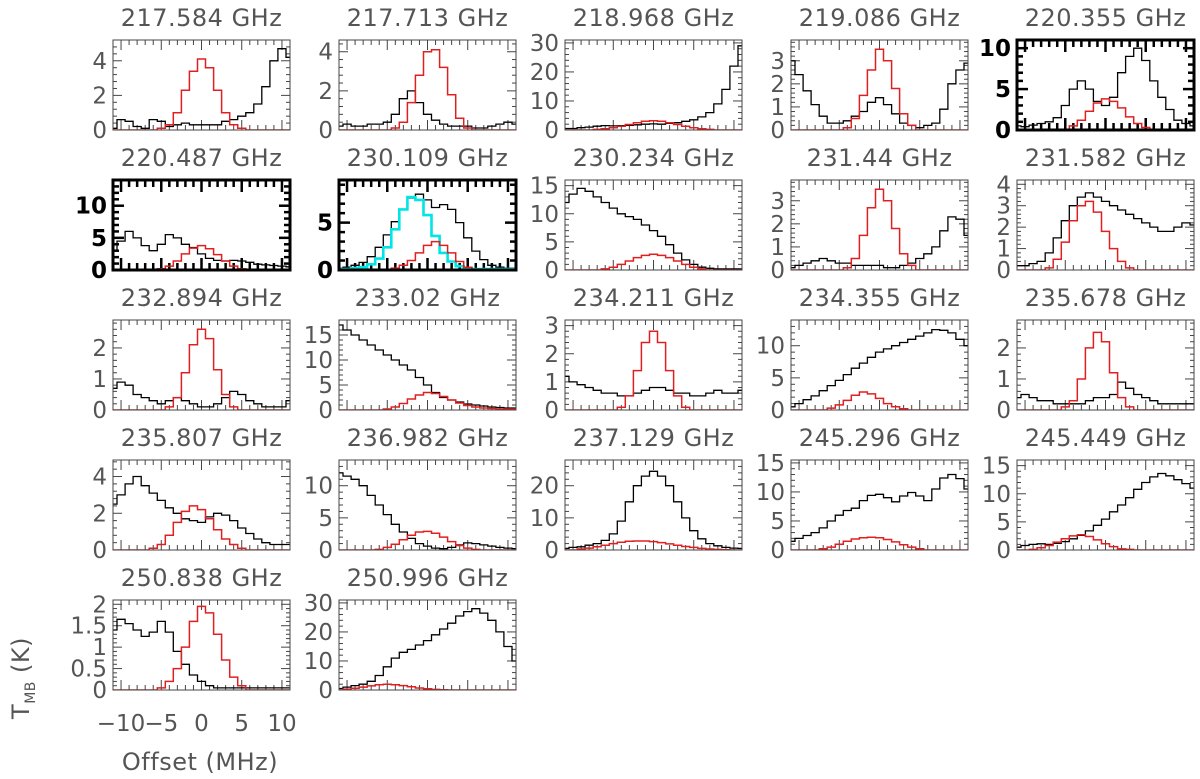 This screenshot has height=779, width=1200. I want to click on x-tick-label: −5, so click(161, 724).